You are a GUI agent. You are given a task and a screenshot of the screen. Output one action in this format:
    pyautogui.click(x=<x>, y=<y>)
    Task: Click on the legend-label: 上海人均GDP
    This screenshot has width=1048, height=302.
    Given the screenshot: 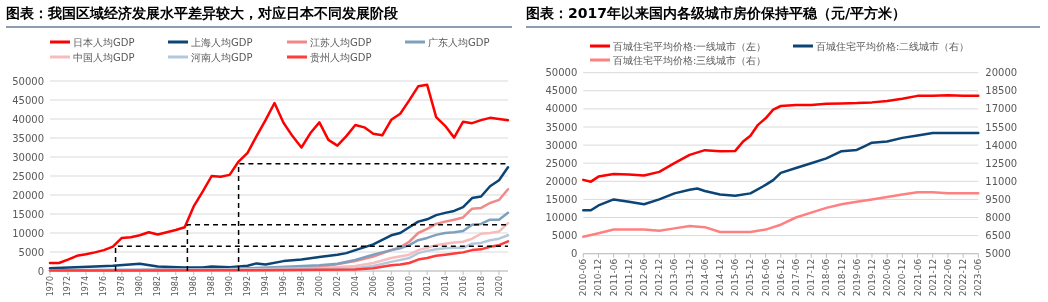 What is the action you would take?
    pyautogui.click(x=222, y=42)
    